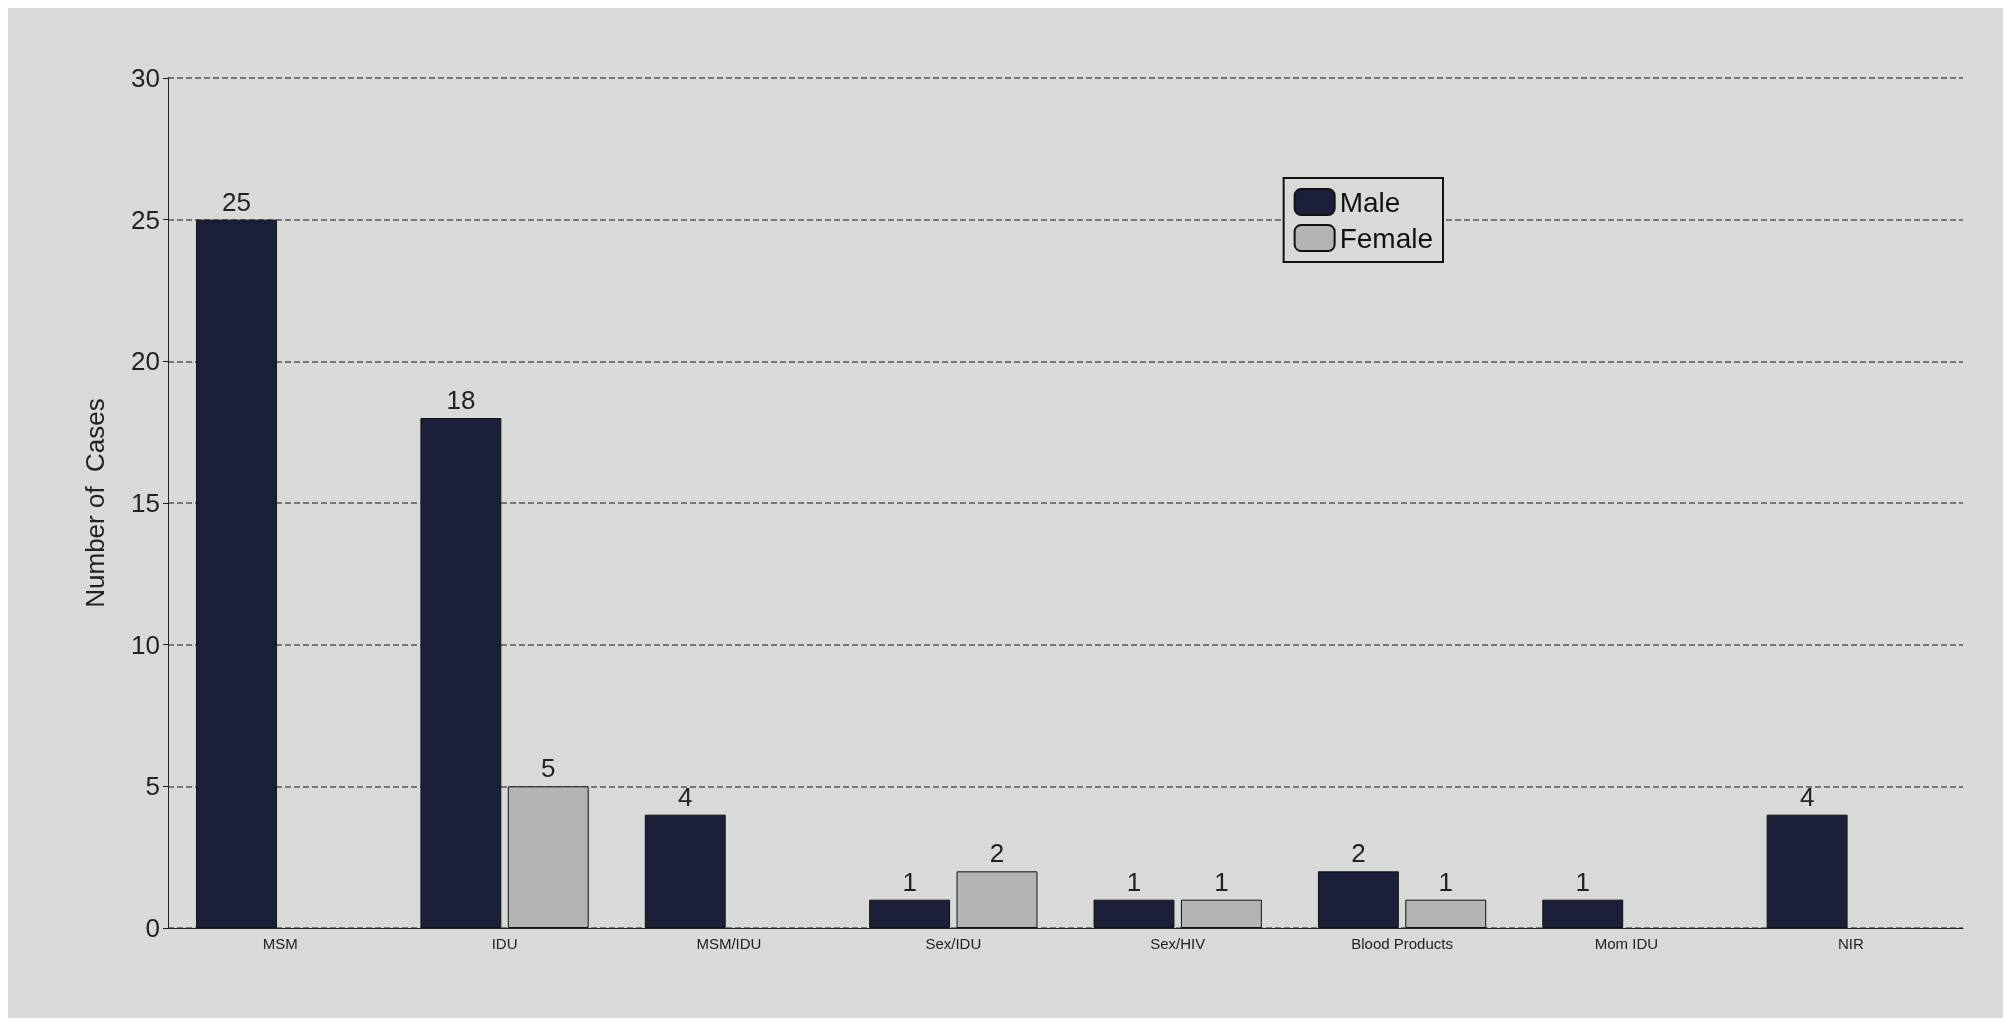 The image size is (2013, 1034). What do you see at coordinates (729, 943) in the screenshot?
I see `x-tick-label: MSM/IDU` at bounding box center [729, 943].